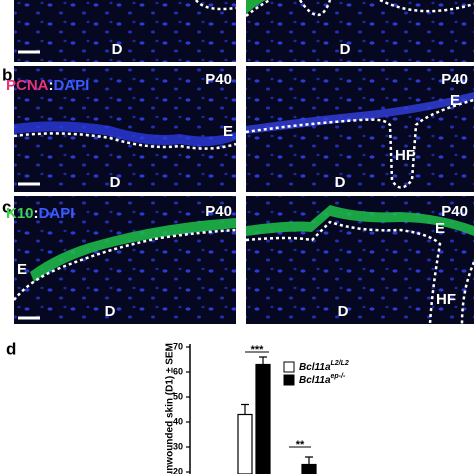 This screenshot has height=474, width=474. I want to click on legend-superscript: ep-/-, so click(338, 376).